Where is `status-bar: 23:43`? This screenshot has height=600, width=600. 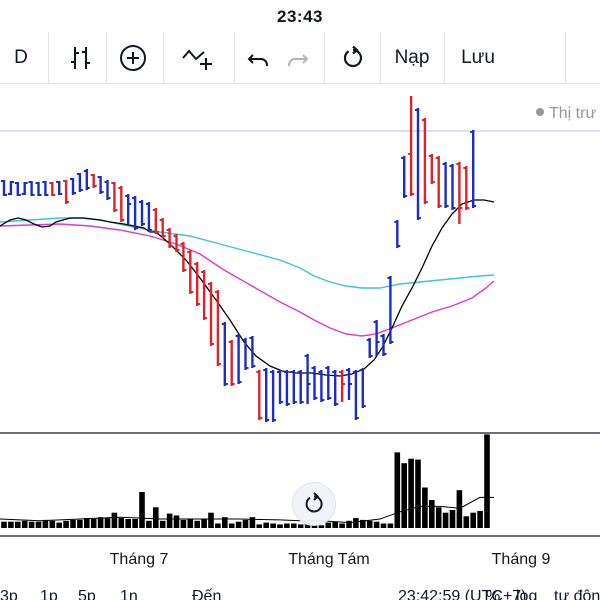
status-bar: 23:43 is located at coordinates (300, 16).